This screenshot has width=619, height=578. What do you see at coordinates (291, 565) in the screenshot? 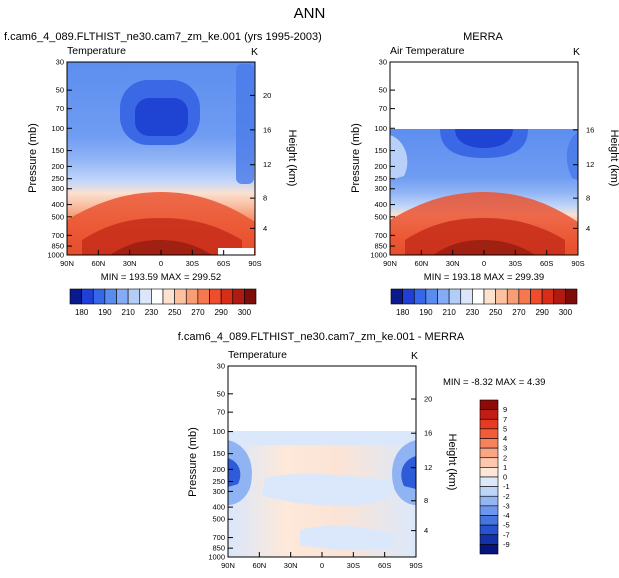
I see `x-tick-label: 30N` at bounding box center [291, 565].